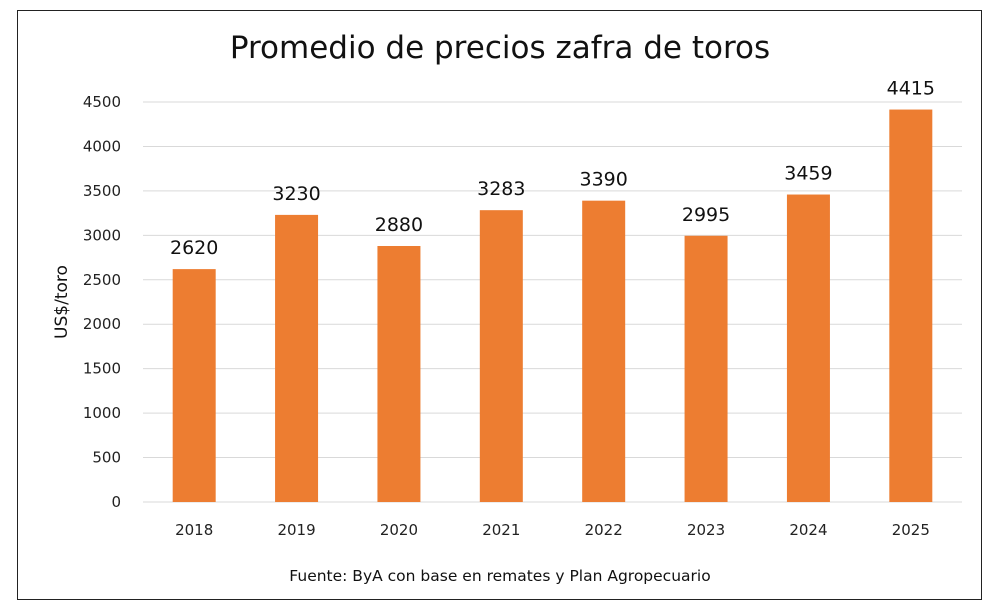  What do you see at coordinates (296, 530) in the screenshot?
I see `x-tick-label-2019: 2019` at bounding box center [296, 530].